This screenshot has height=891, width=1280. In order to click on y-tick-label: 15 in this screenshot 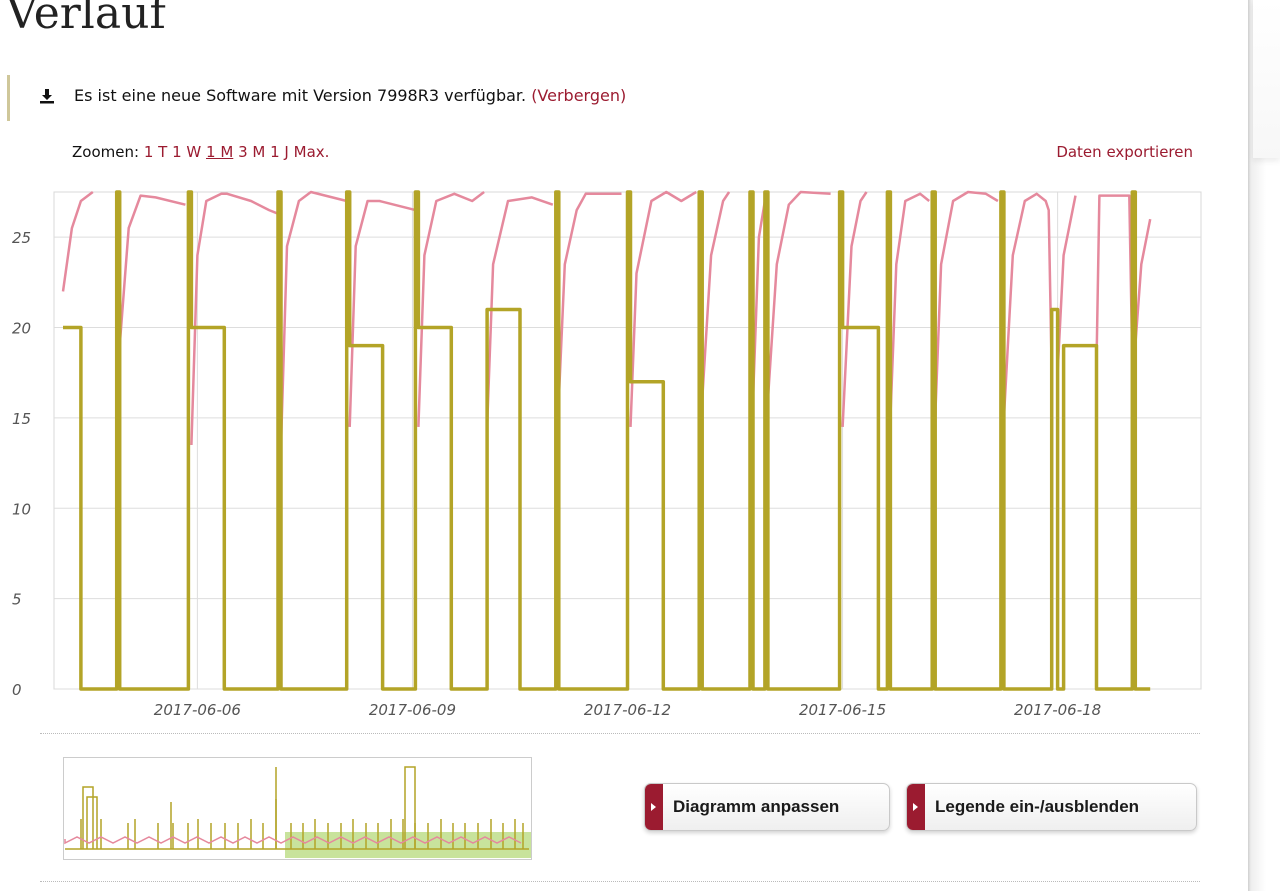, I will do `click(21, 419)`.